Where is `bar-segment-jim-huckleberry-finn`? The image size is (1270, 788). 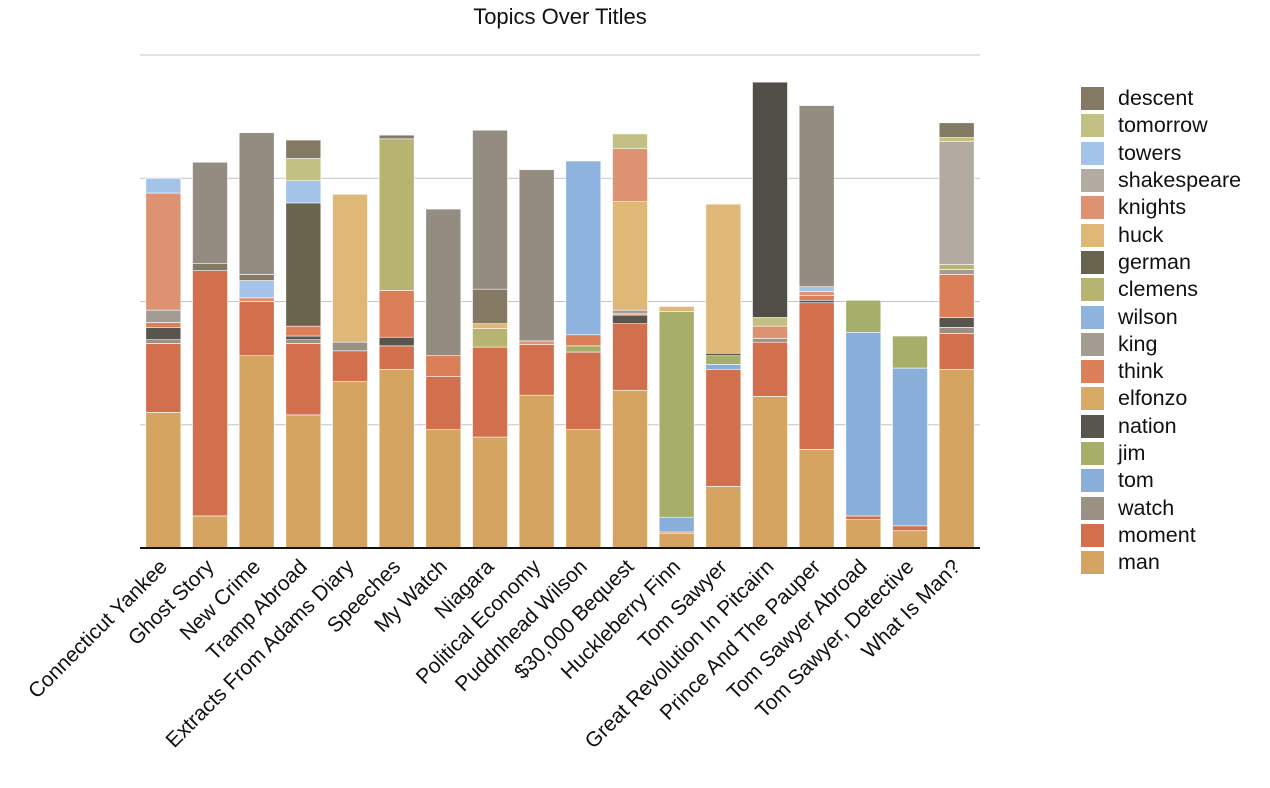 bar-segment-jim-huckleberry-finn is located at coordinates (676, 414).